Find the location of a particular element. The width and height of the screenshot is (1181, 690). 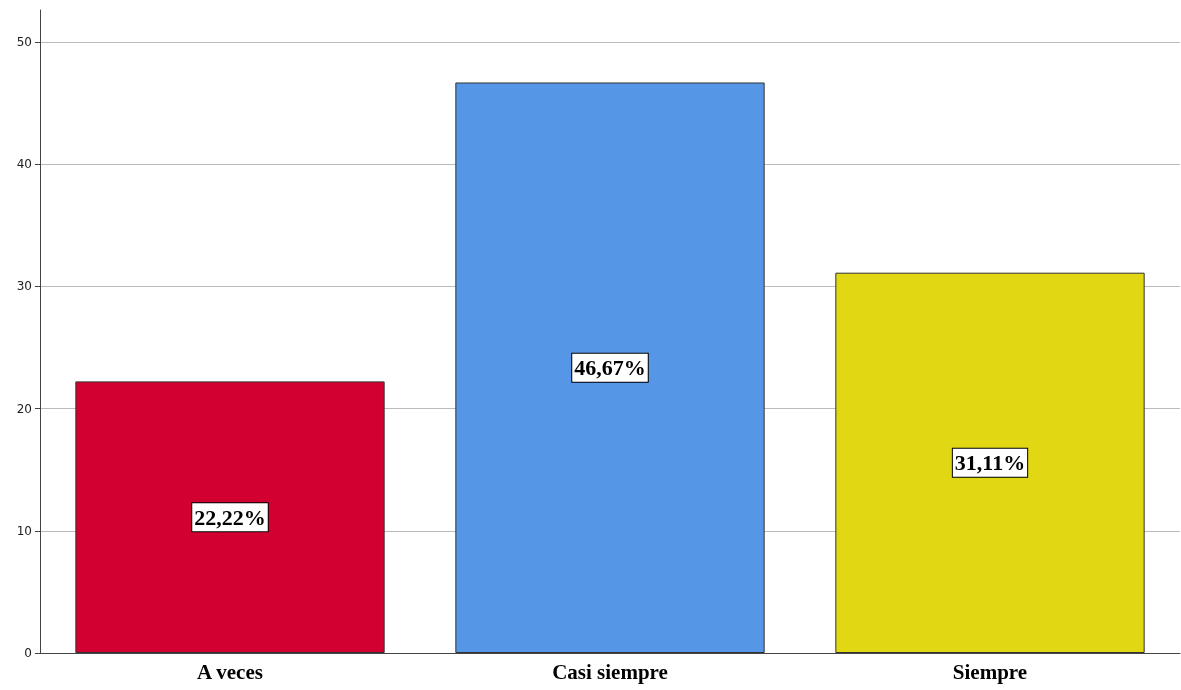

y-tick-label: 50 is located at coordinates (24, 41).